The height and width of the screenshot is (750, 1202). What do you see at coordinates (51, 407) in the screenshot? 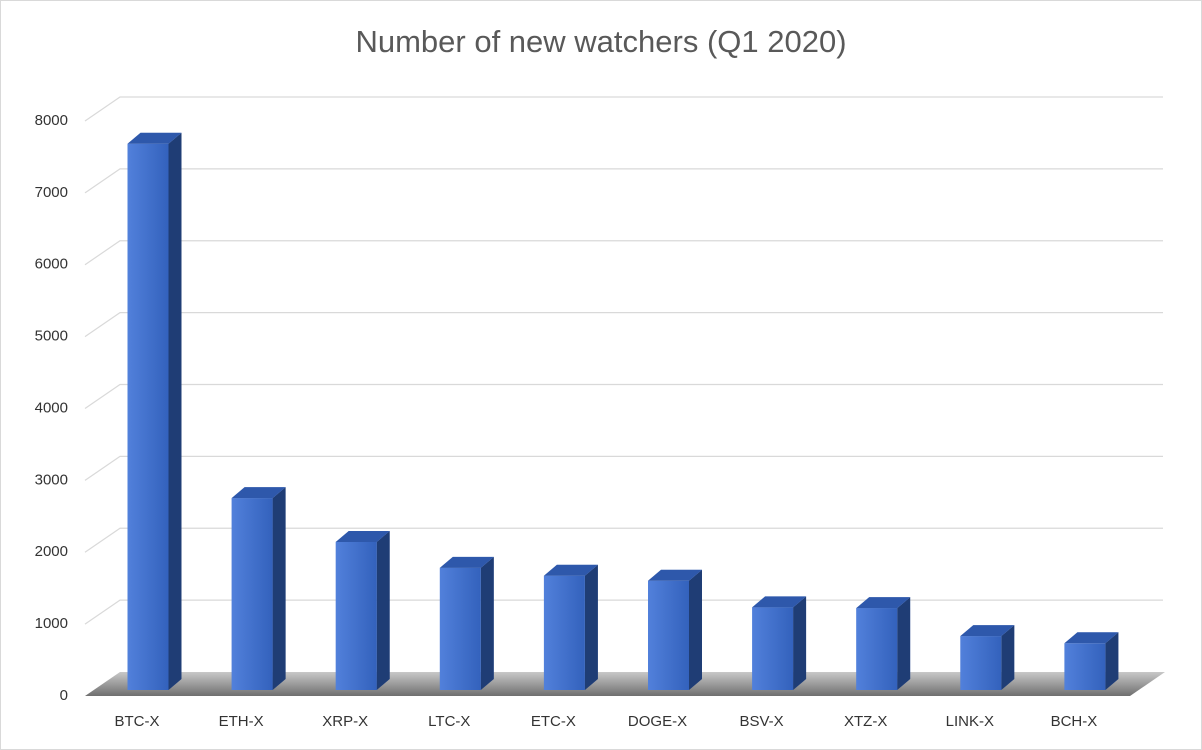
I see `y-tick-label: 4000` at bounding box center [51, 407].